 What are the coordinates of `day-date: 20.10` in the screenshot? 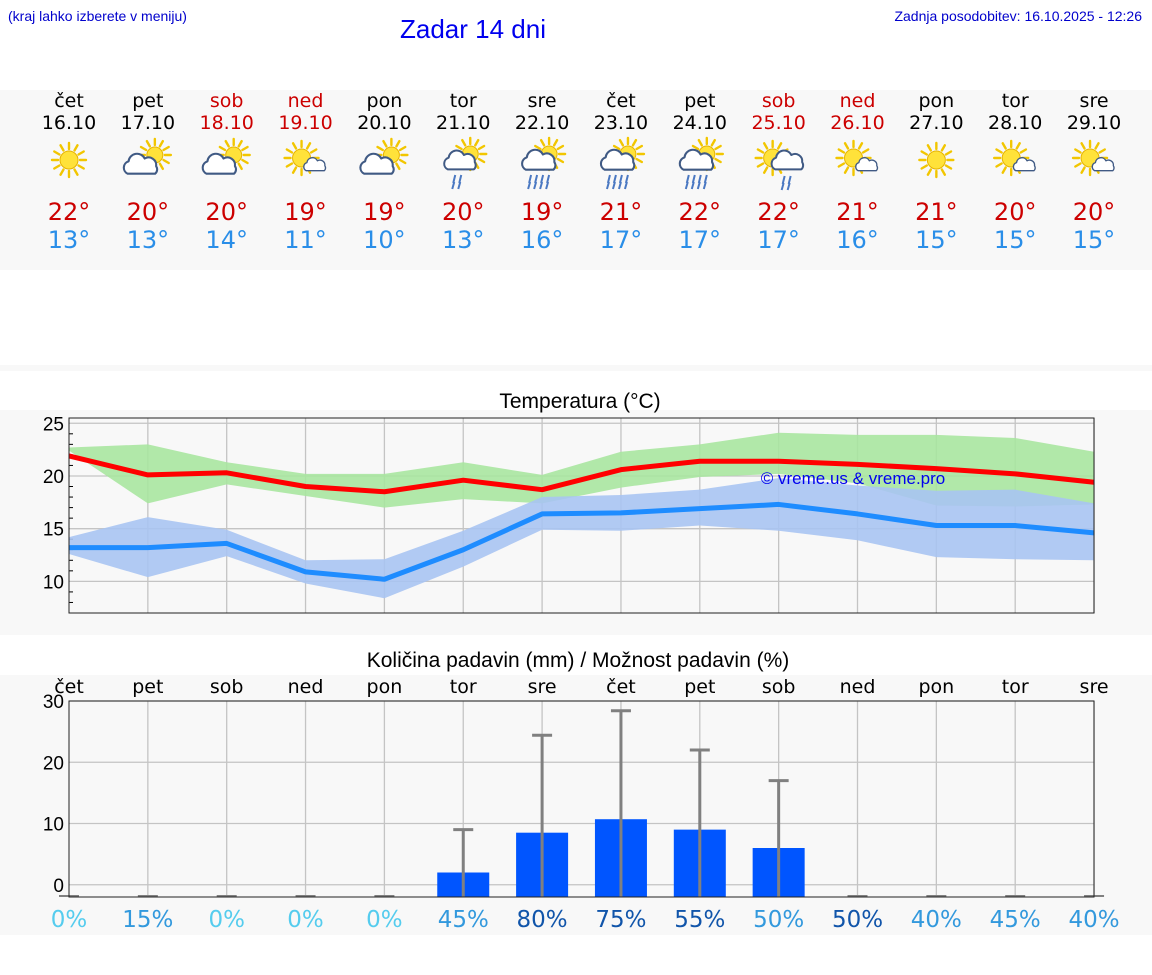 It's located at (384, 123).